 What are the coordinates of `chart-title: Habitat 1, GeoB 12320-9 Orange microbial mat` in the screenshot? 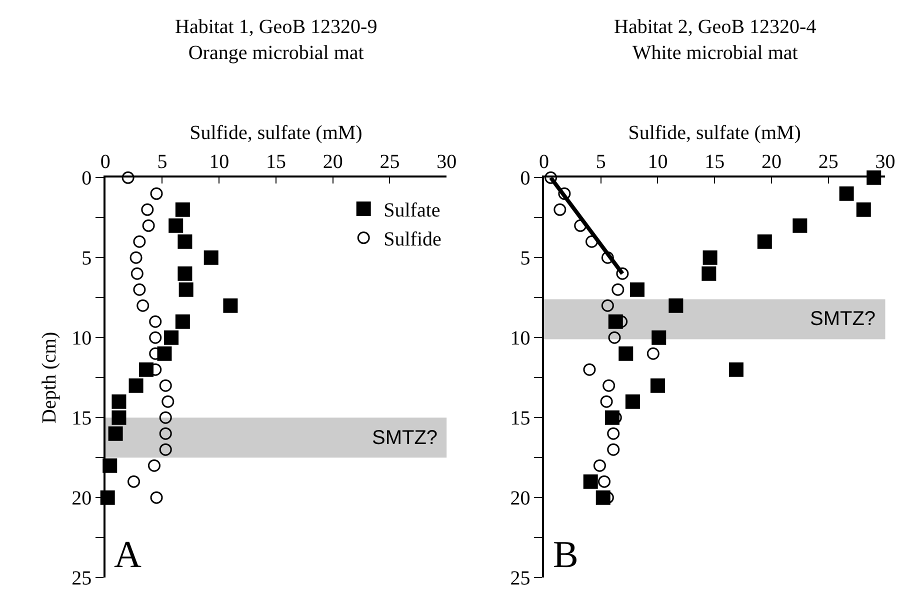 It's located at (276, 40).